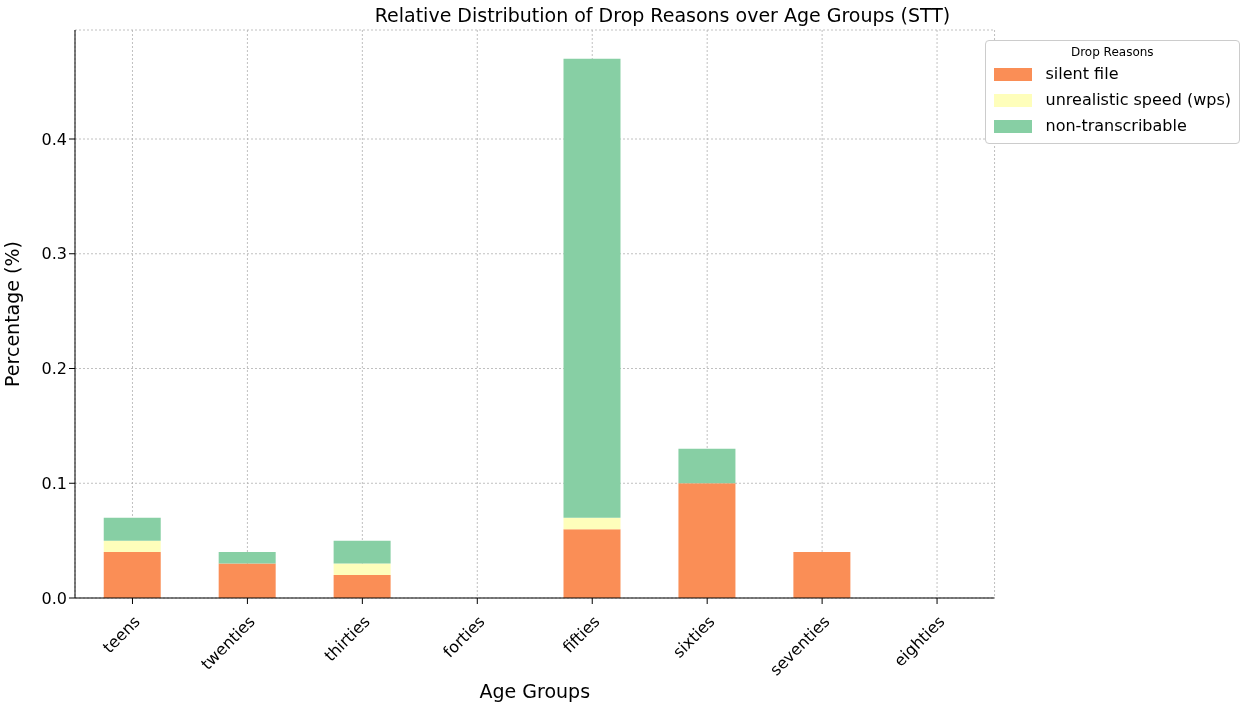 This screenshot has width=1252, height=710. Describe the element at coordinates (1112, 52) in the screenshot. I see `legend-title: Drop Reasons` at that location.